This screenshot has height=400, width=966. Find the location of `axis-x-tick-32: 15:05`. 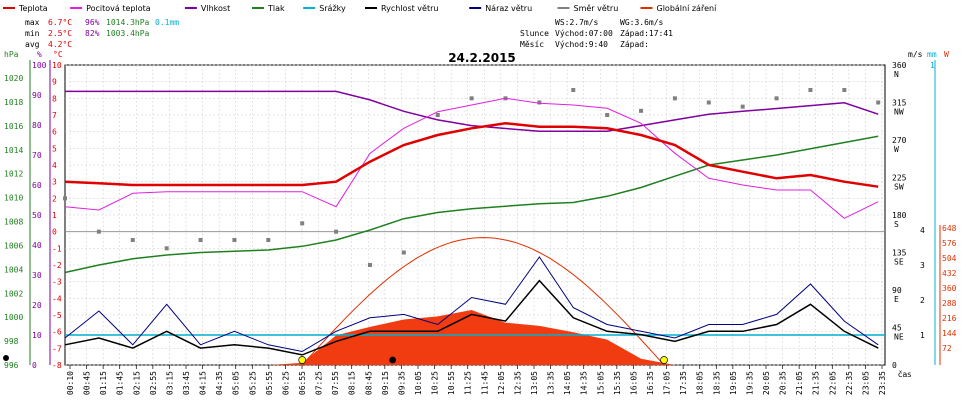

axis-x-tick-32: 15:05 is located at coordinates (600, 383).